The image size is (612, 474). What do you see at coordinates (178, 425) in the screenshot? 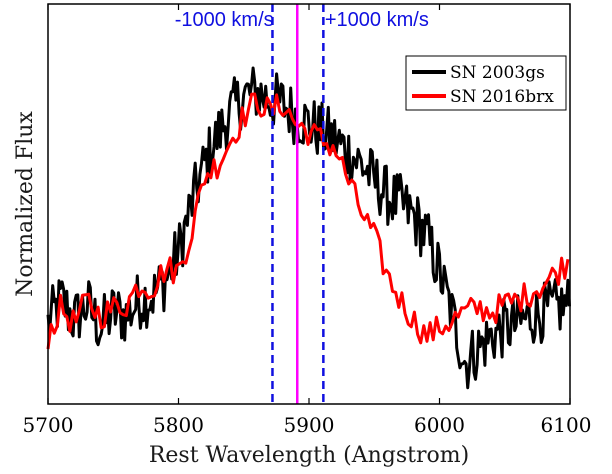
I see `x-tick-label-5800: 5800` at bounding box center [178, 425].